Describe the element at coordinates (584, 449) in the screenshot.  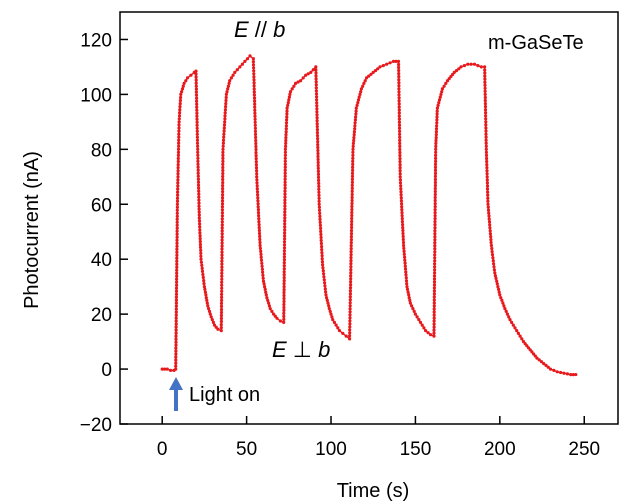
I see `x-tick-label: 250` at that location.